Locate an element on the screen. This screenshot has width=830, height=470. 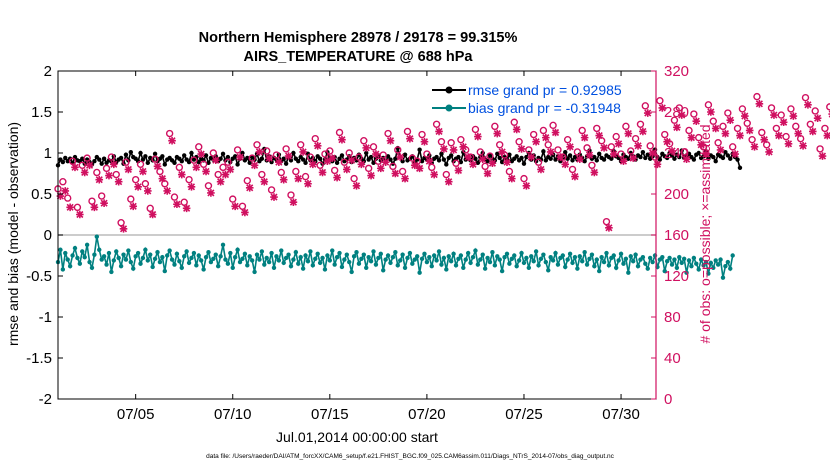
right-tick-label: 40 is located at coordinates (672, 358).